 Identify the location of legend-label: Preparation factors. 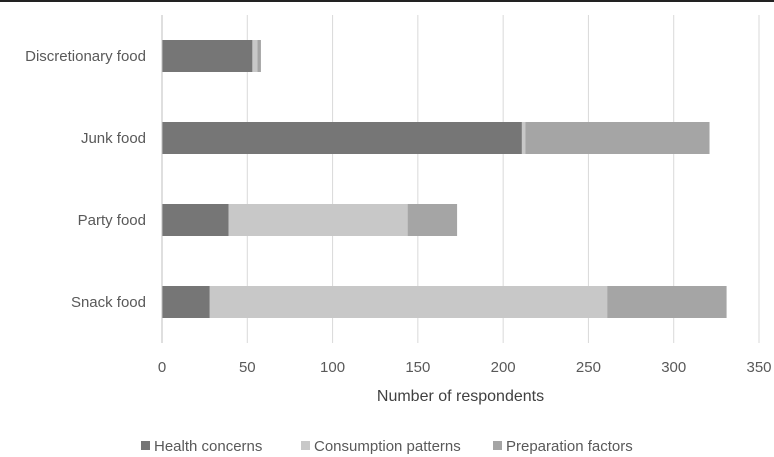
(569, 446).